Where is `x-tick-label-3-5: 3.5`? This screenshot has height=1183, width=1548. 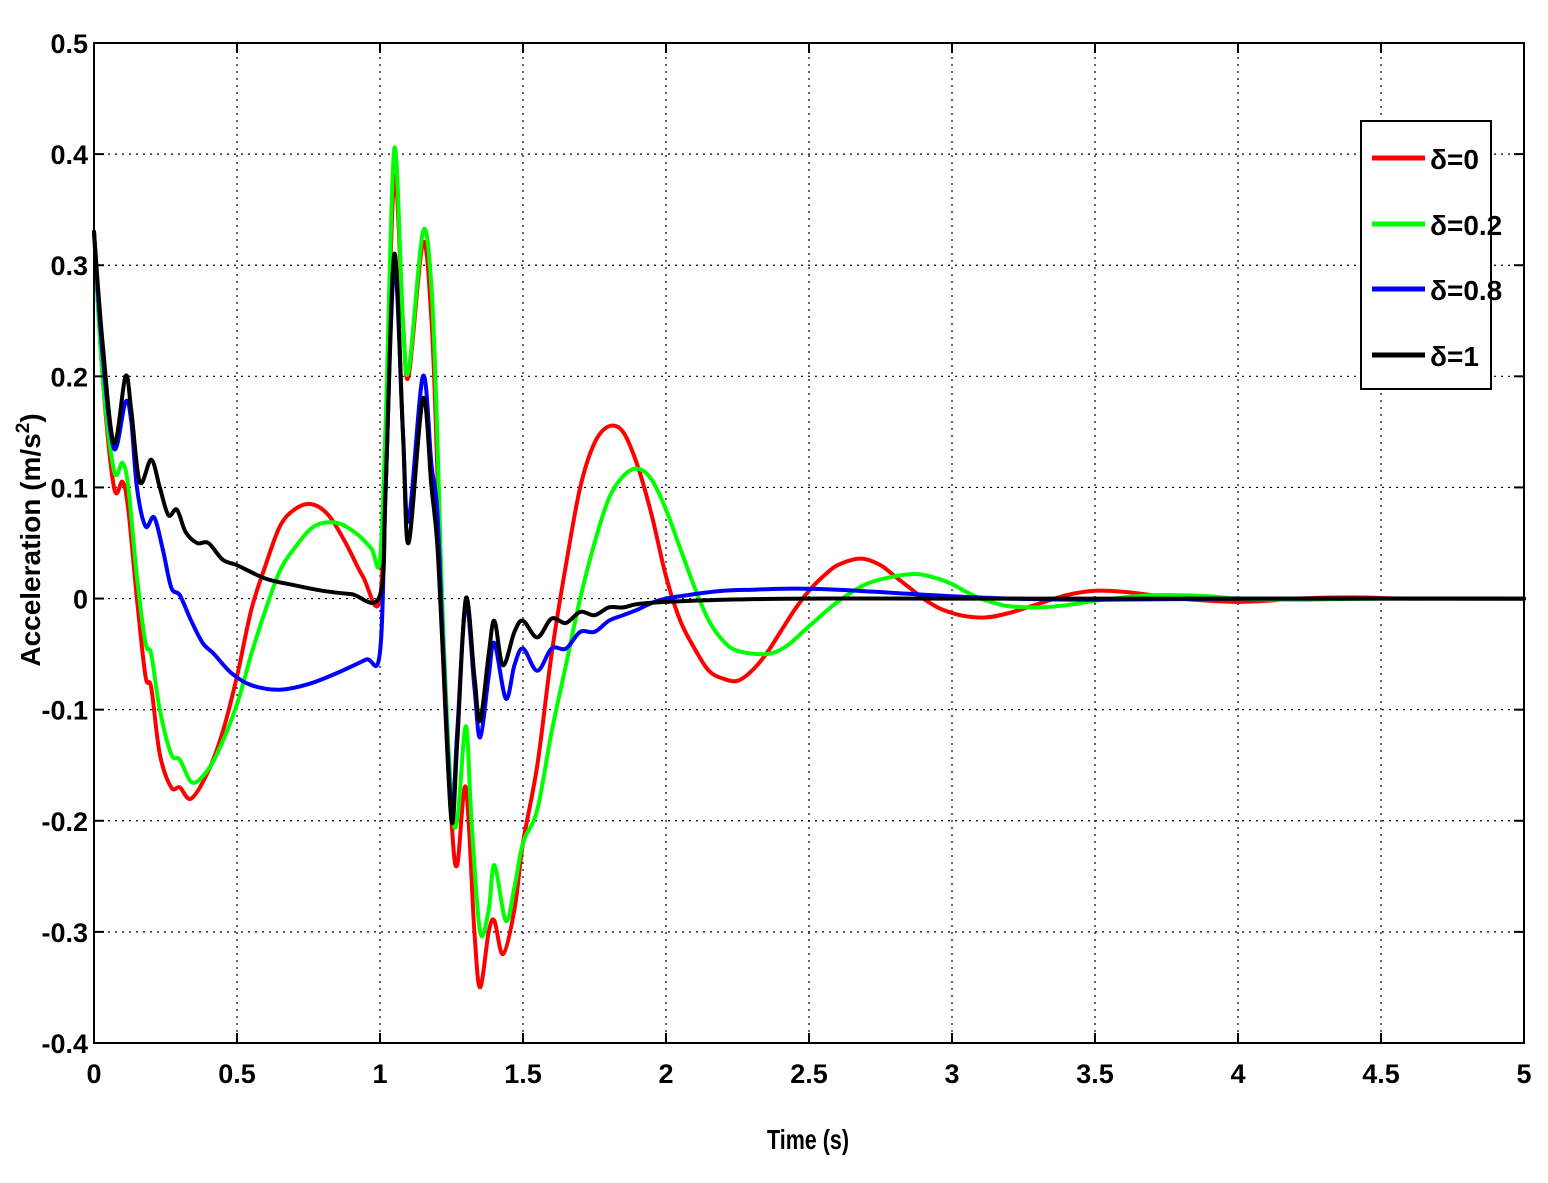
x-tick-label-3-5: 3.5 is located at coordinates (1095, 1074).